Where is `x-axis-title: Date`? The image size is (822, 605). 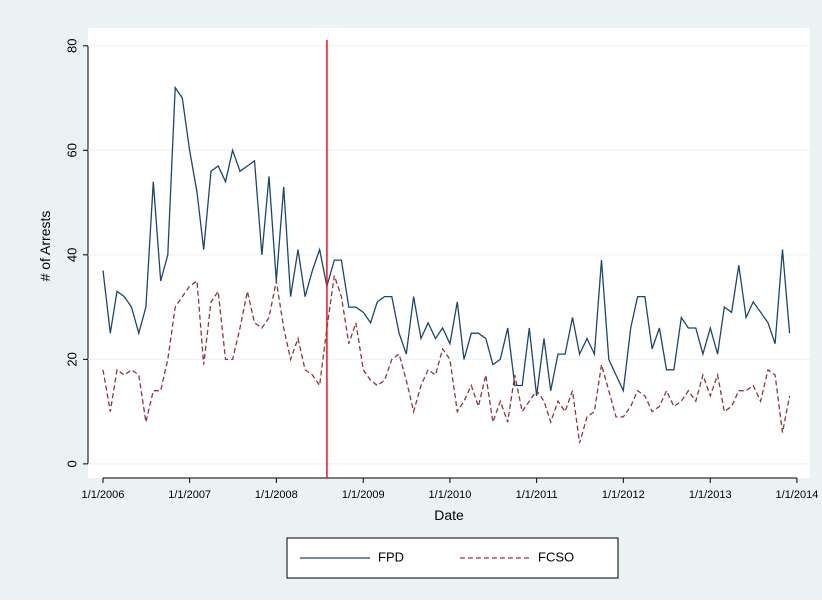 x-axis-title: Date is located at coordinates (449, 515).